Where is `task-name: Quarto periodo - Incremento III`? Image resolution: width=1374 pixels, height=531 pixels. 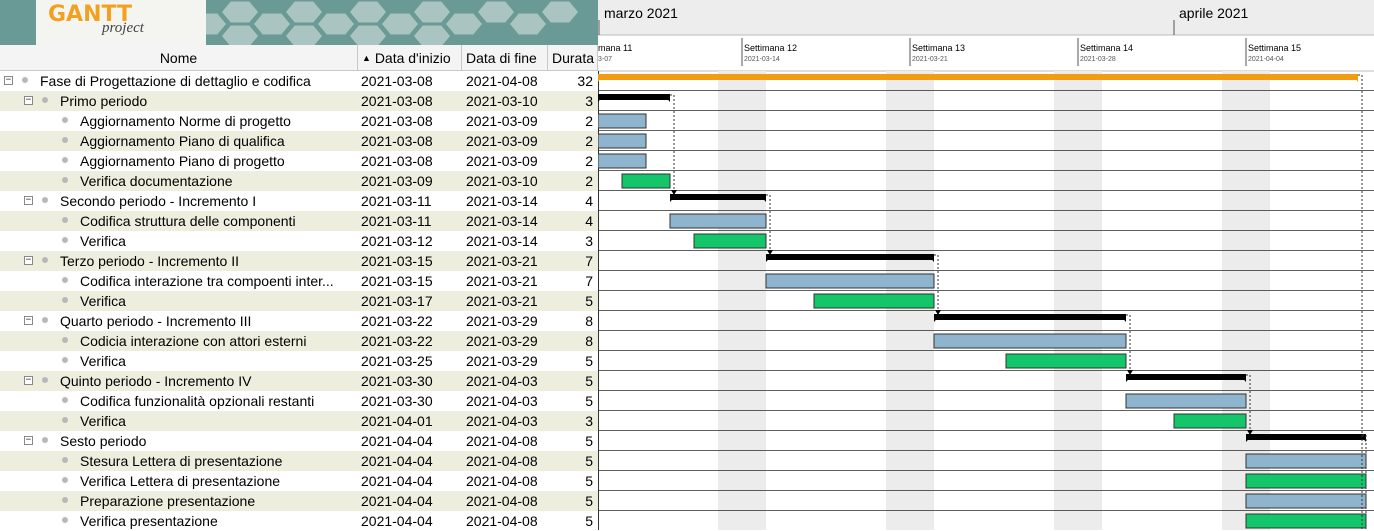 task-name: Quarto periodo - Incremento III is located at coordinates (156, 321).